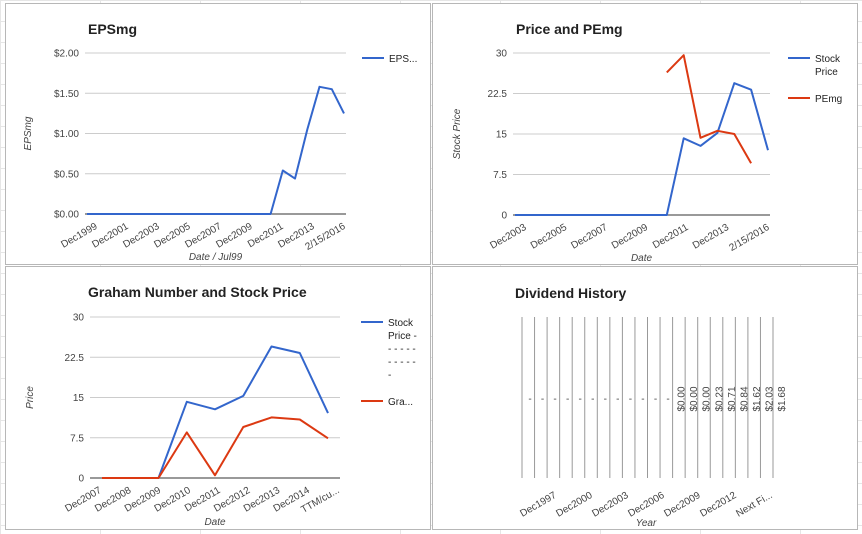 This screenshot has height=534, width=862. What do you see at coordinates (610, 505) in the screenshot?
I see `dividend-x-tick-label: Dec2003` at bounding box center [610, 505].